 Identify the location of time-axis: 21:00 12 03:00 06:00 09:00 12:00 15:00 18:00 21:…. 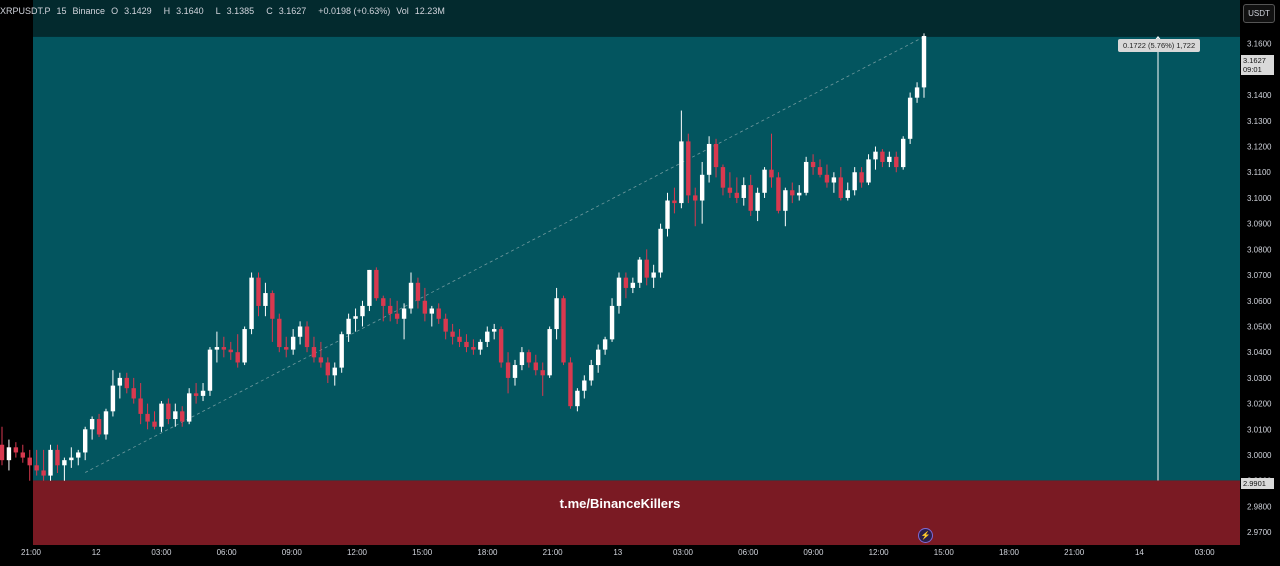
(620, 553).